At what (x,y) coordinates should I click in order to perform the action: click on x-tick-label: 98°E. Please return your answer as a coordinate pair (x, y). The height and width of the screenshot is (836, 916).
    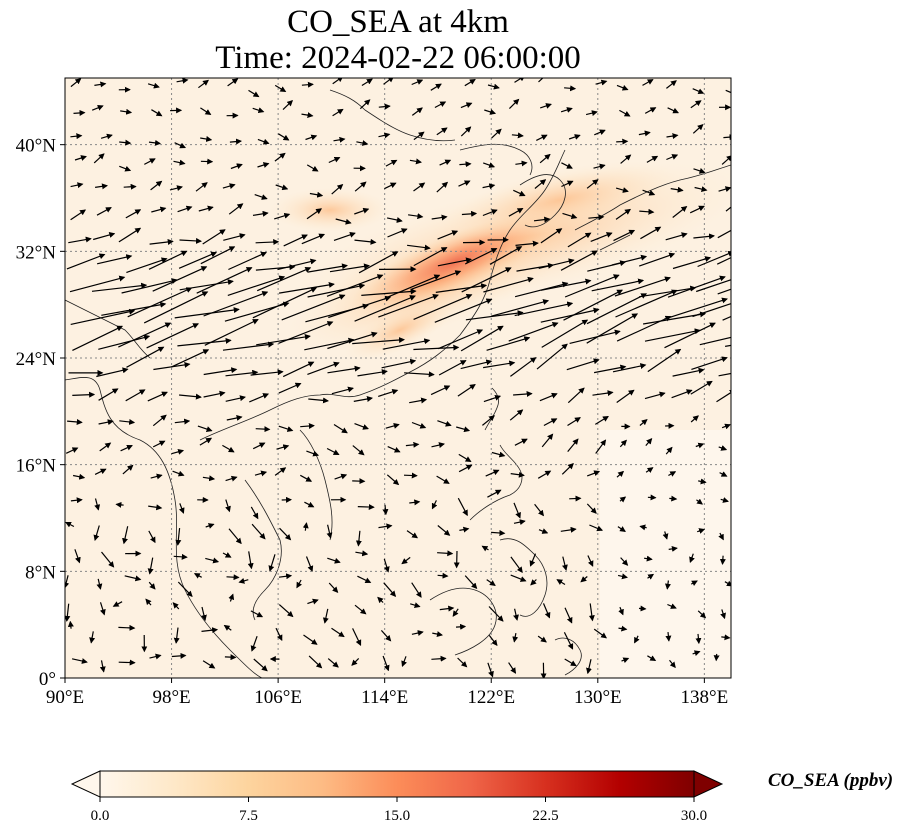
    Looking at the image, I should click on (171, 697).